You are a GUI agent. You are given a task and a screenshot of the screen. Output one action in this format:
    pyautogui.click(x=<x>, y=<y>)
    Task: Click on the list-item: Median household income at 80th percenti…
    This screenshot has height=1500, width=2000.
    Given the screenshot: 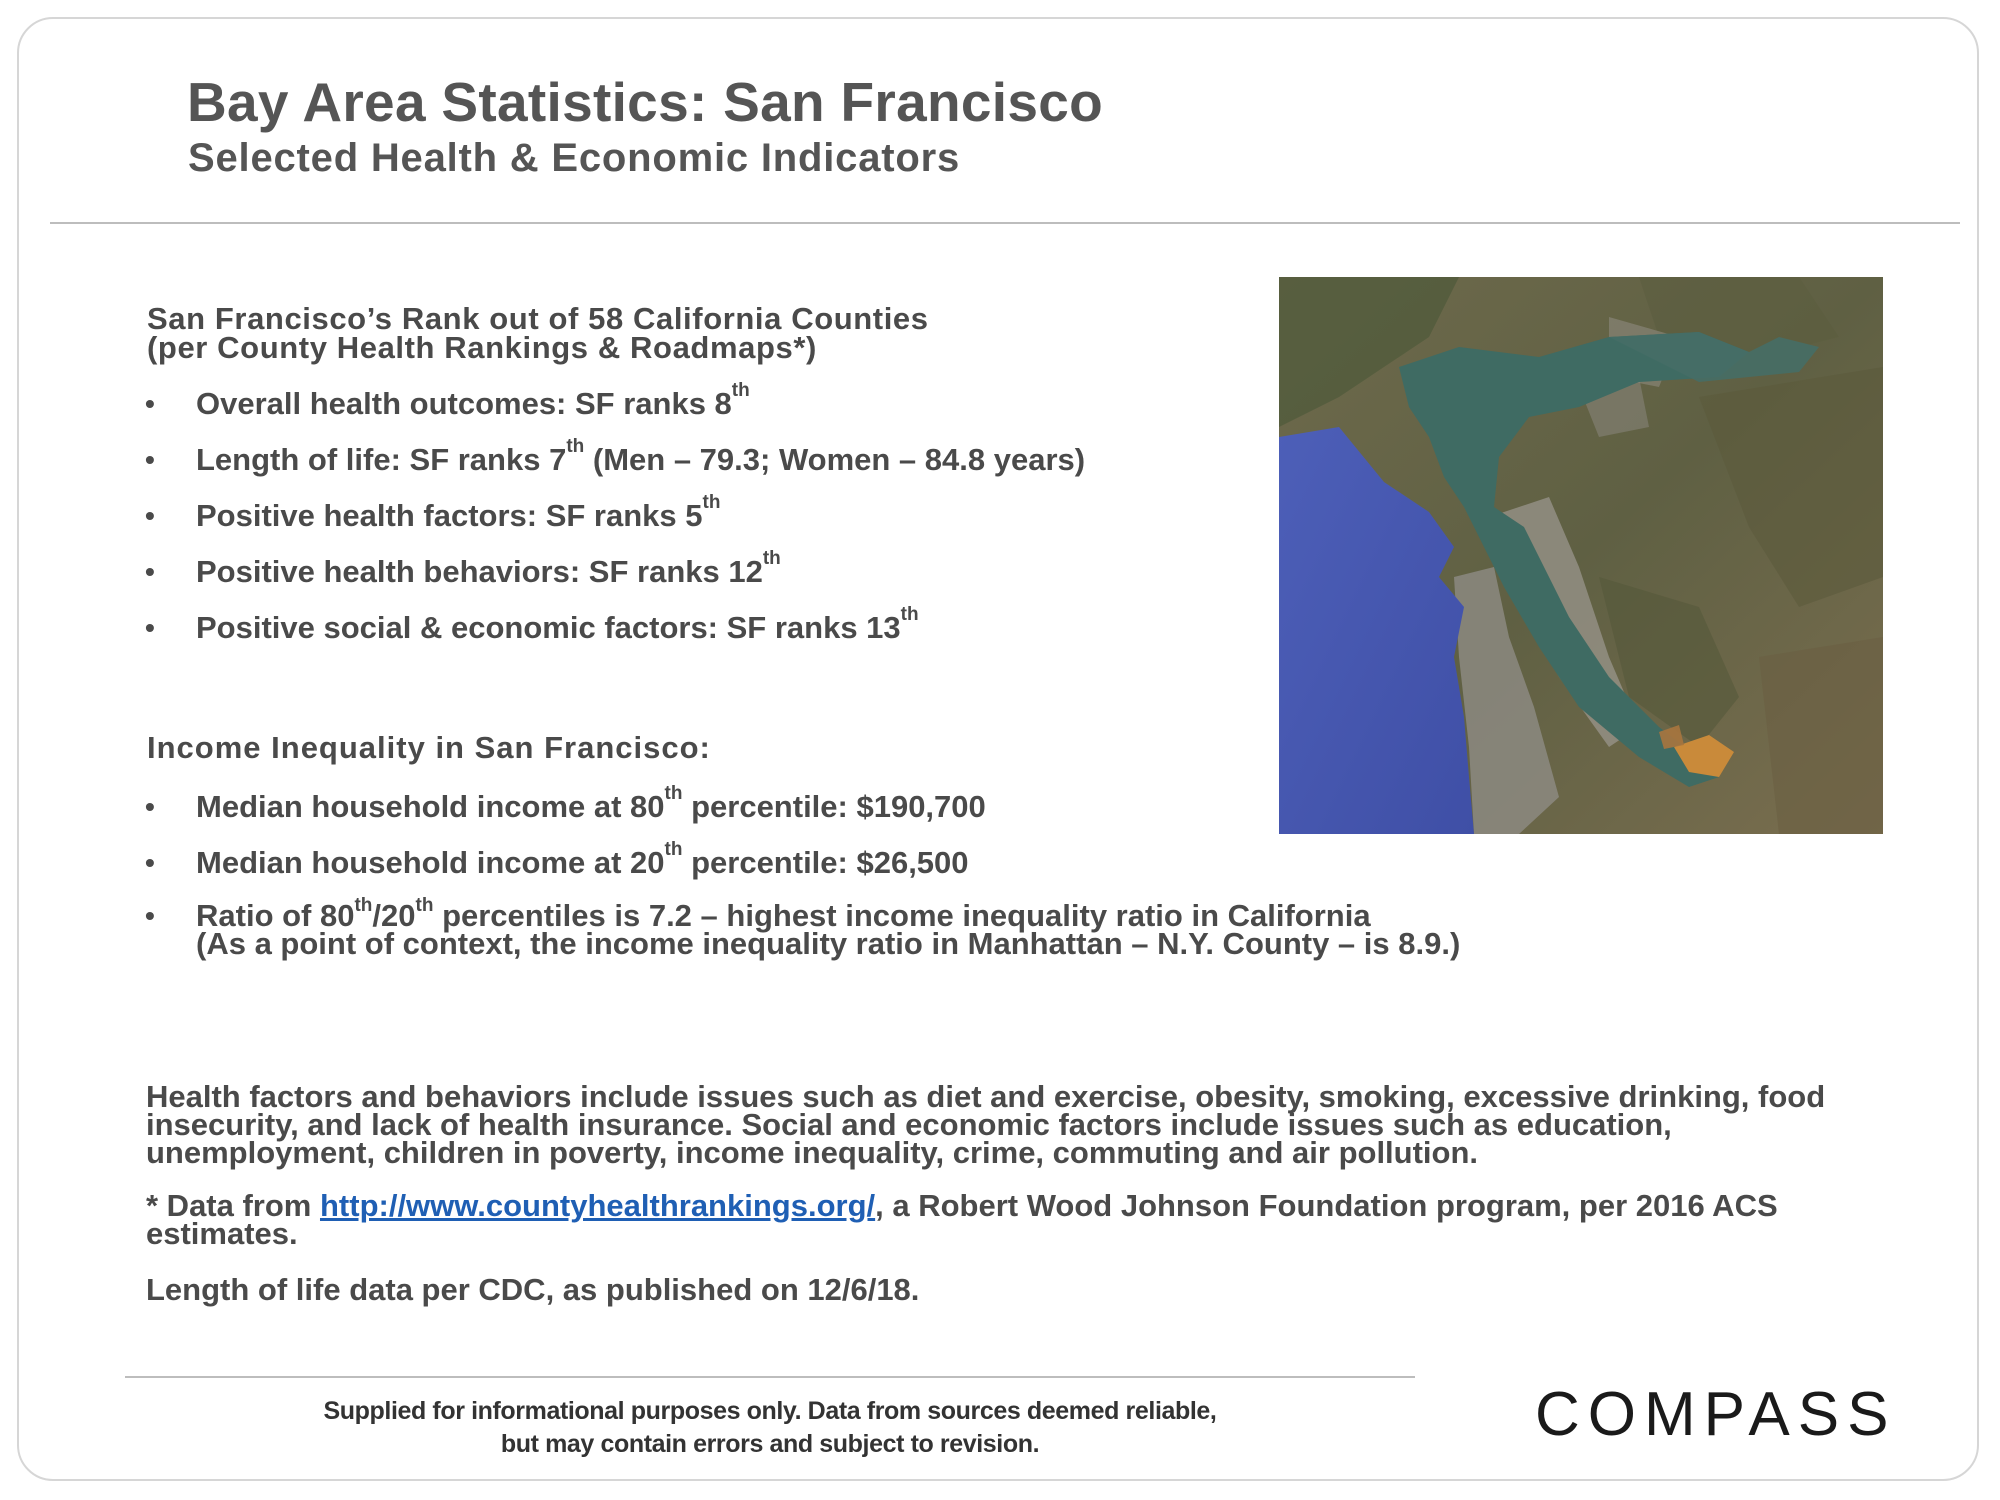 What is the action you would take?
    pyautogui.click(x=802, y=815)
    